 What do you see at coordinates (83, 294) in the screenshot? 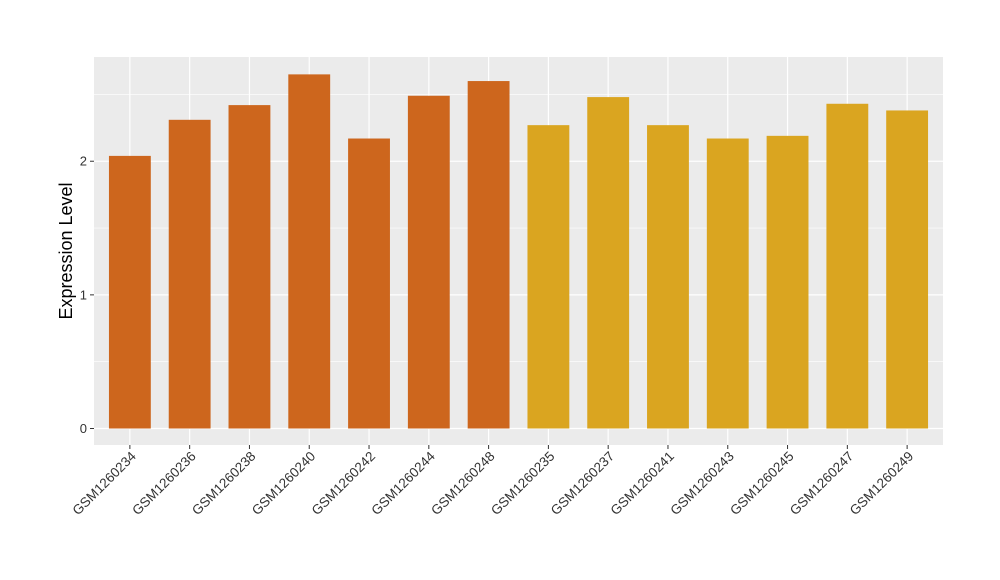
I see `y-tick-label: 1` at bounding box center [83, 294].